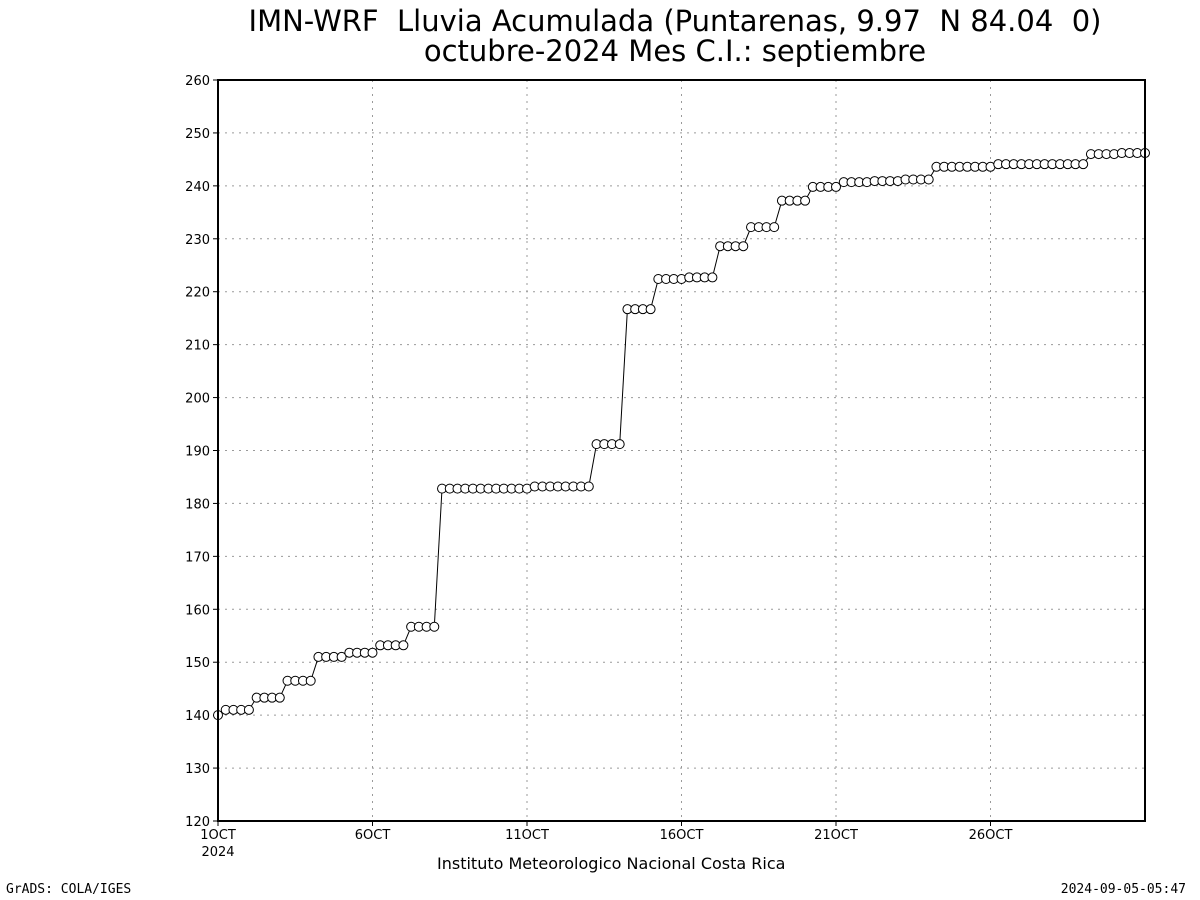 The image size is (1200, 900). Describe the element at coordinates (197, 134) in the screenshot. I see `y-tick-label: 250` at that location.